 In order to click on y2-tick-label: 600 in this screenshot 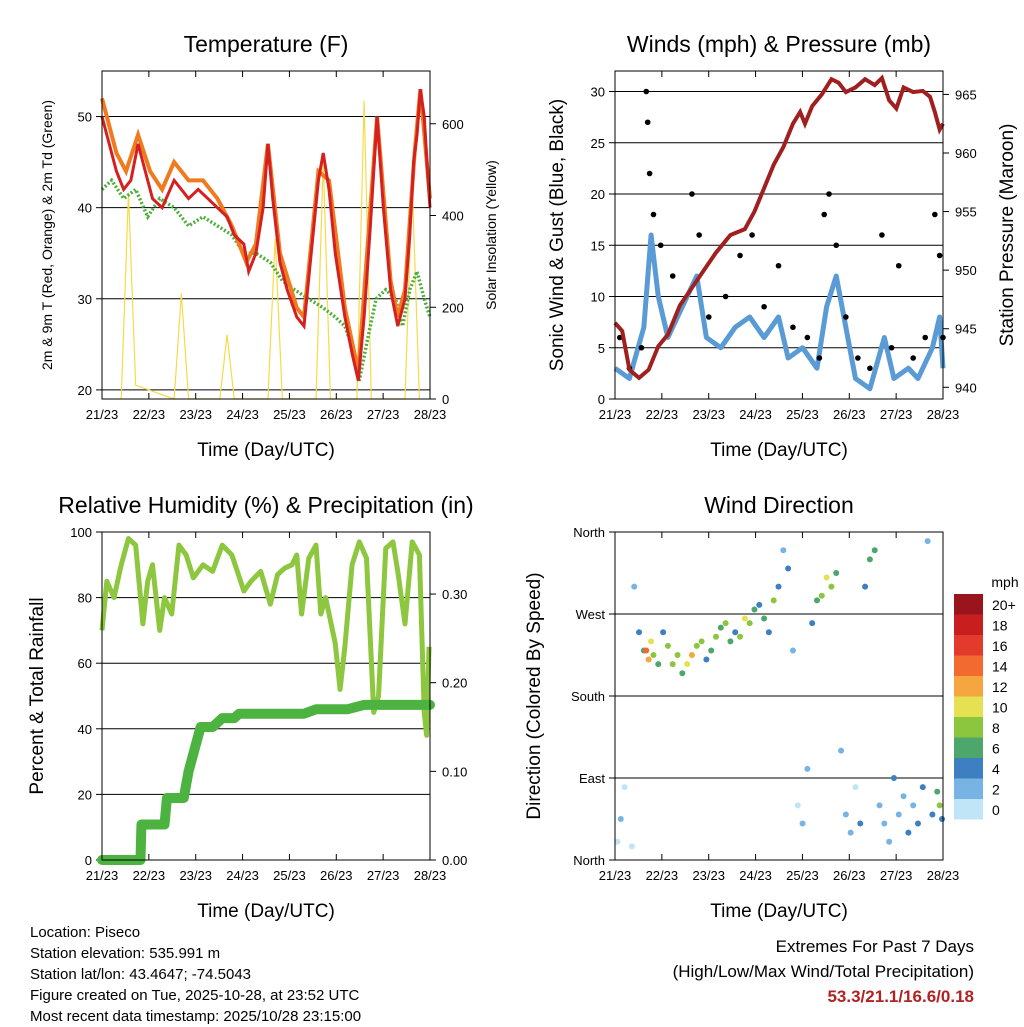, I will do `click(453, 124)`.